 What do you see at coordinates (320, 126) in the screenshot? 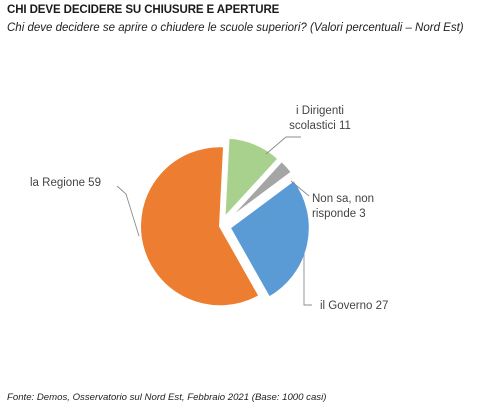
I see `slice-label-line: scolastici 11` at bounding box center [320, 126].